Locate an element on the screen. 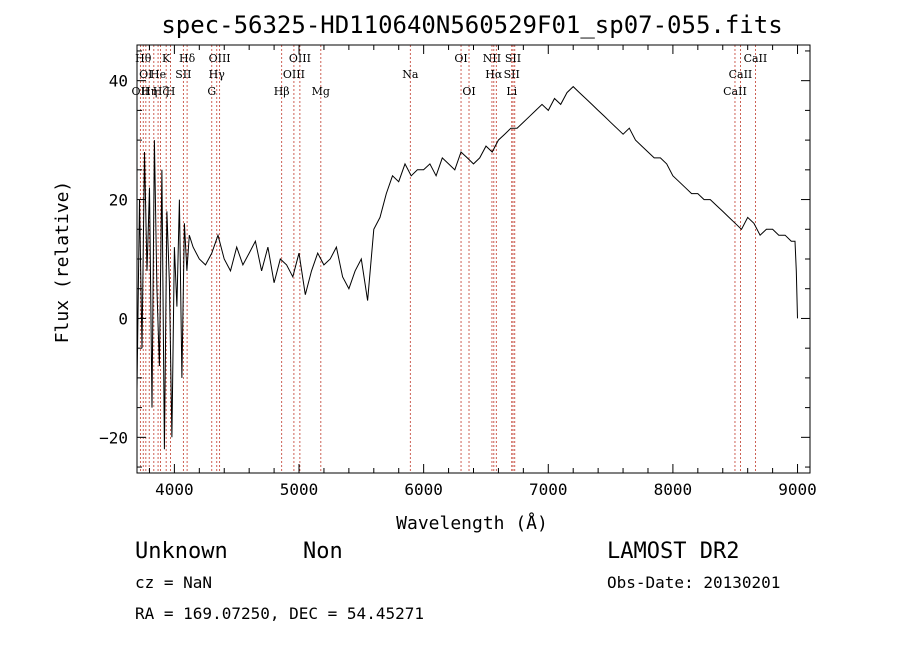 This screenshot has height=654, width=900. line-label: Li is located at coordinates (511, 91).